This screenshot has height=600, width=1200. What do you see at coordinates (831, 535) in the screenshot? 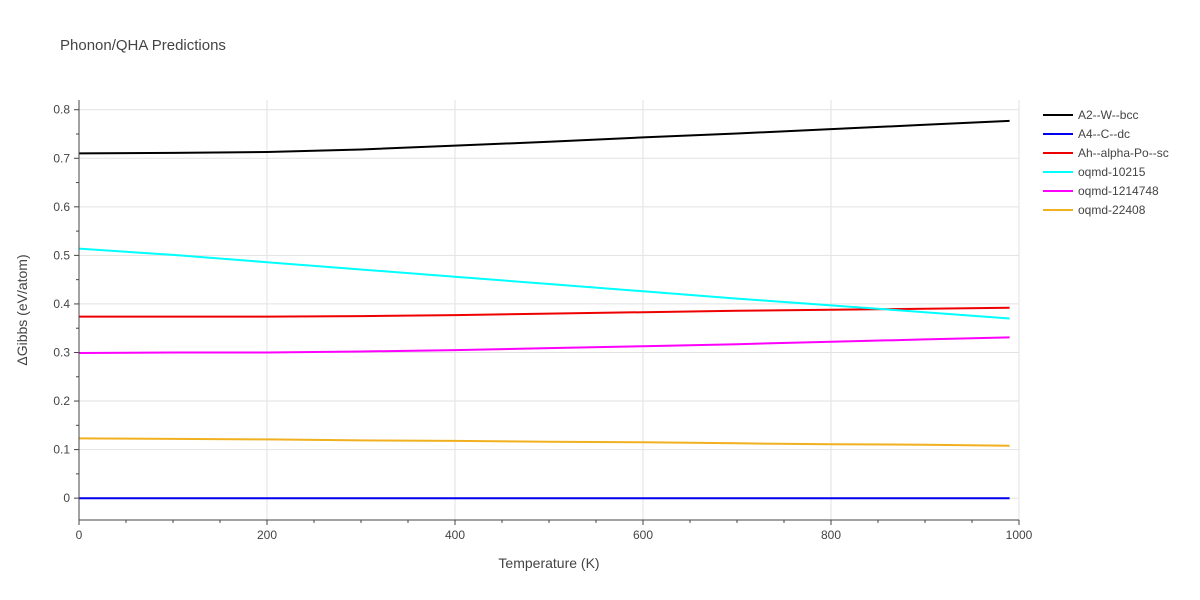
I see `x-tick-label: 800` at bounding box center [831, 535].